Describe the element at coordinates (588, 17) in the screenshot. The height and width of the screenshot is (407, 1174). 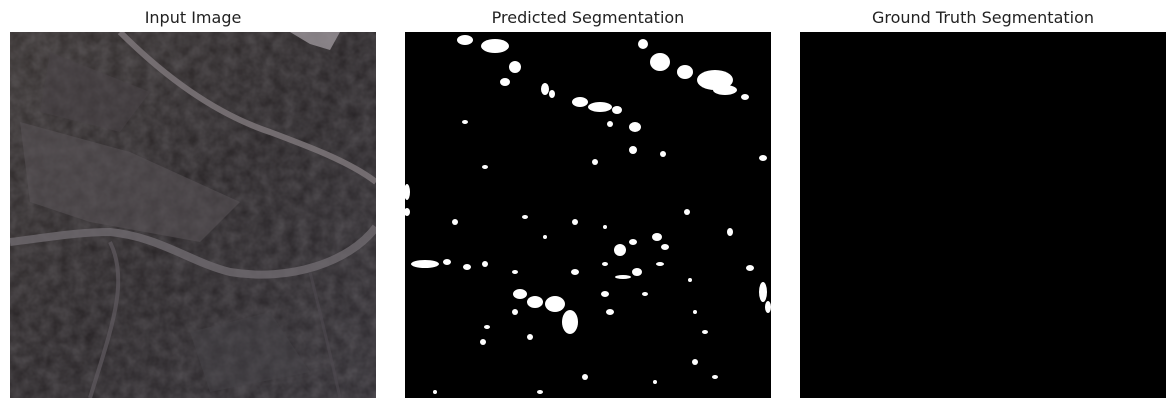
I see `predicted-segmentation-title: Predicted Segmentation` at that location.